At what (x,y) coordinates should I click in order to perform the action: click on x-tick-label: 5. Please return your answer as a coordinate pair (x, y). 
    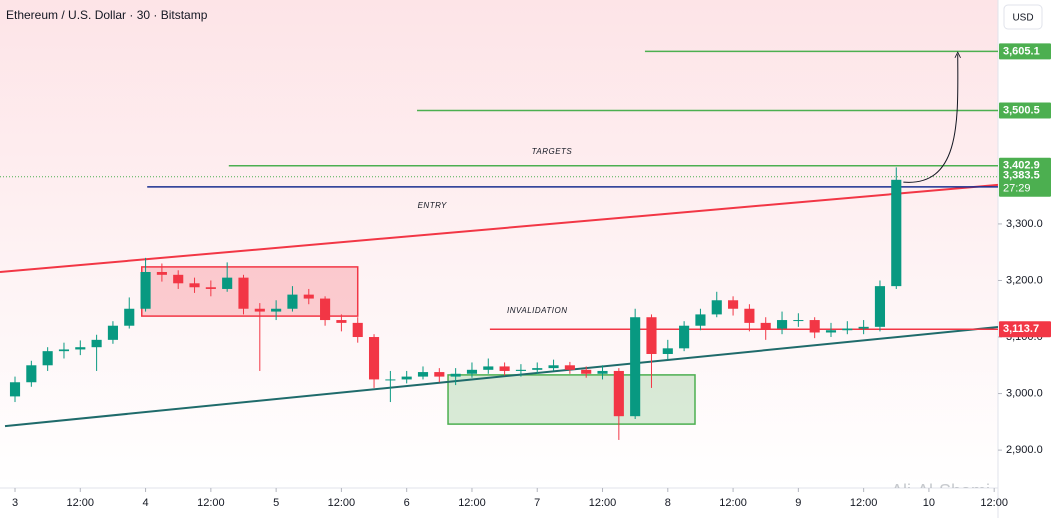
    Looking at the image, I should click on (276, 503).